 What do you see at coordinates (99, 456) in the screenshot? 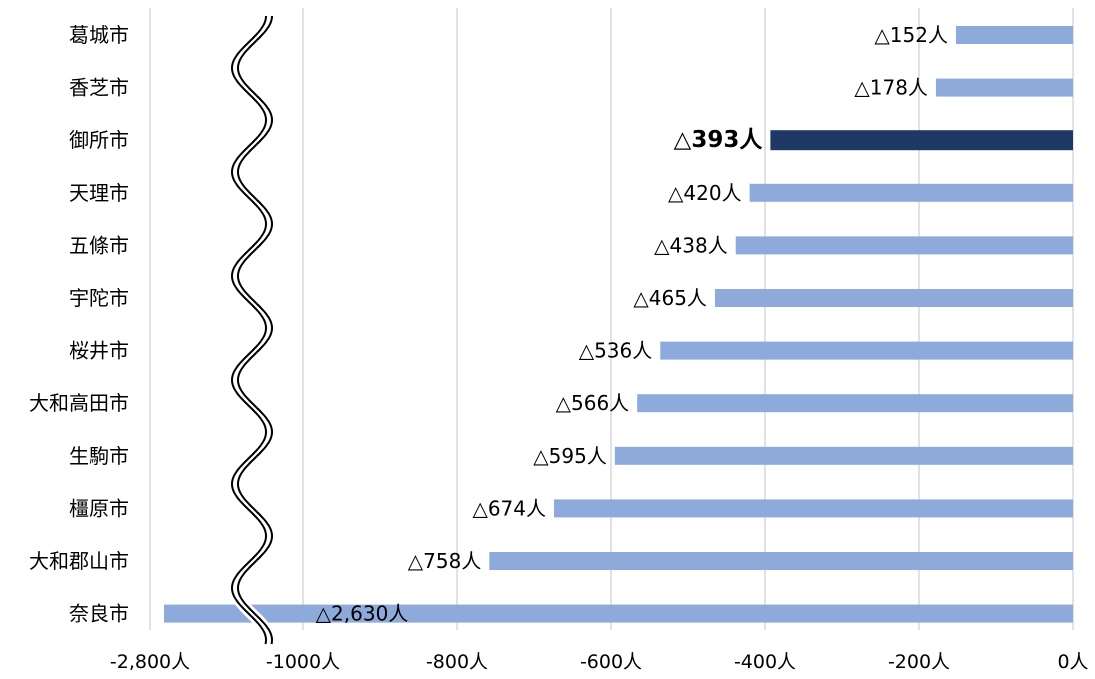
I see `category-label: 生駒市` at bounding box center [99, 456].